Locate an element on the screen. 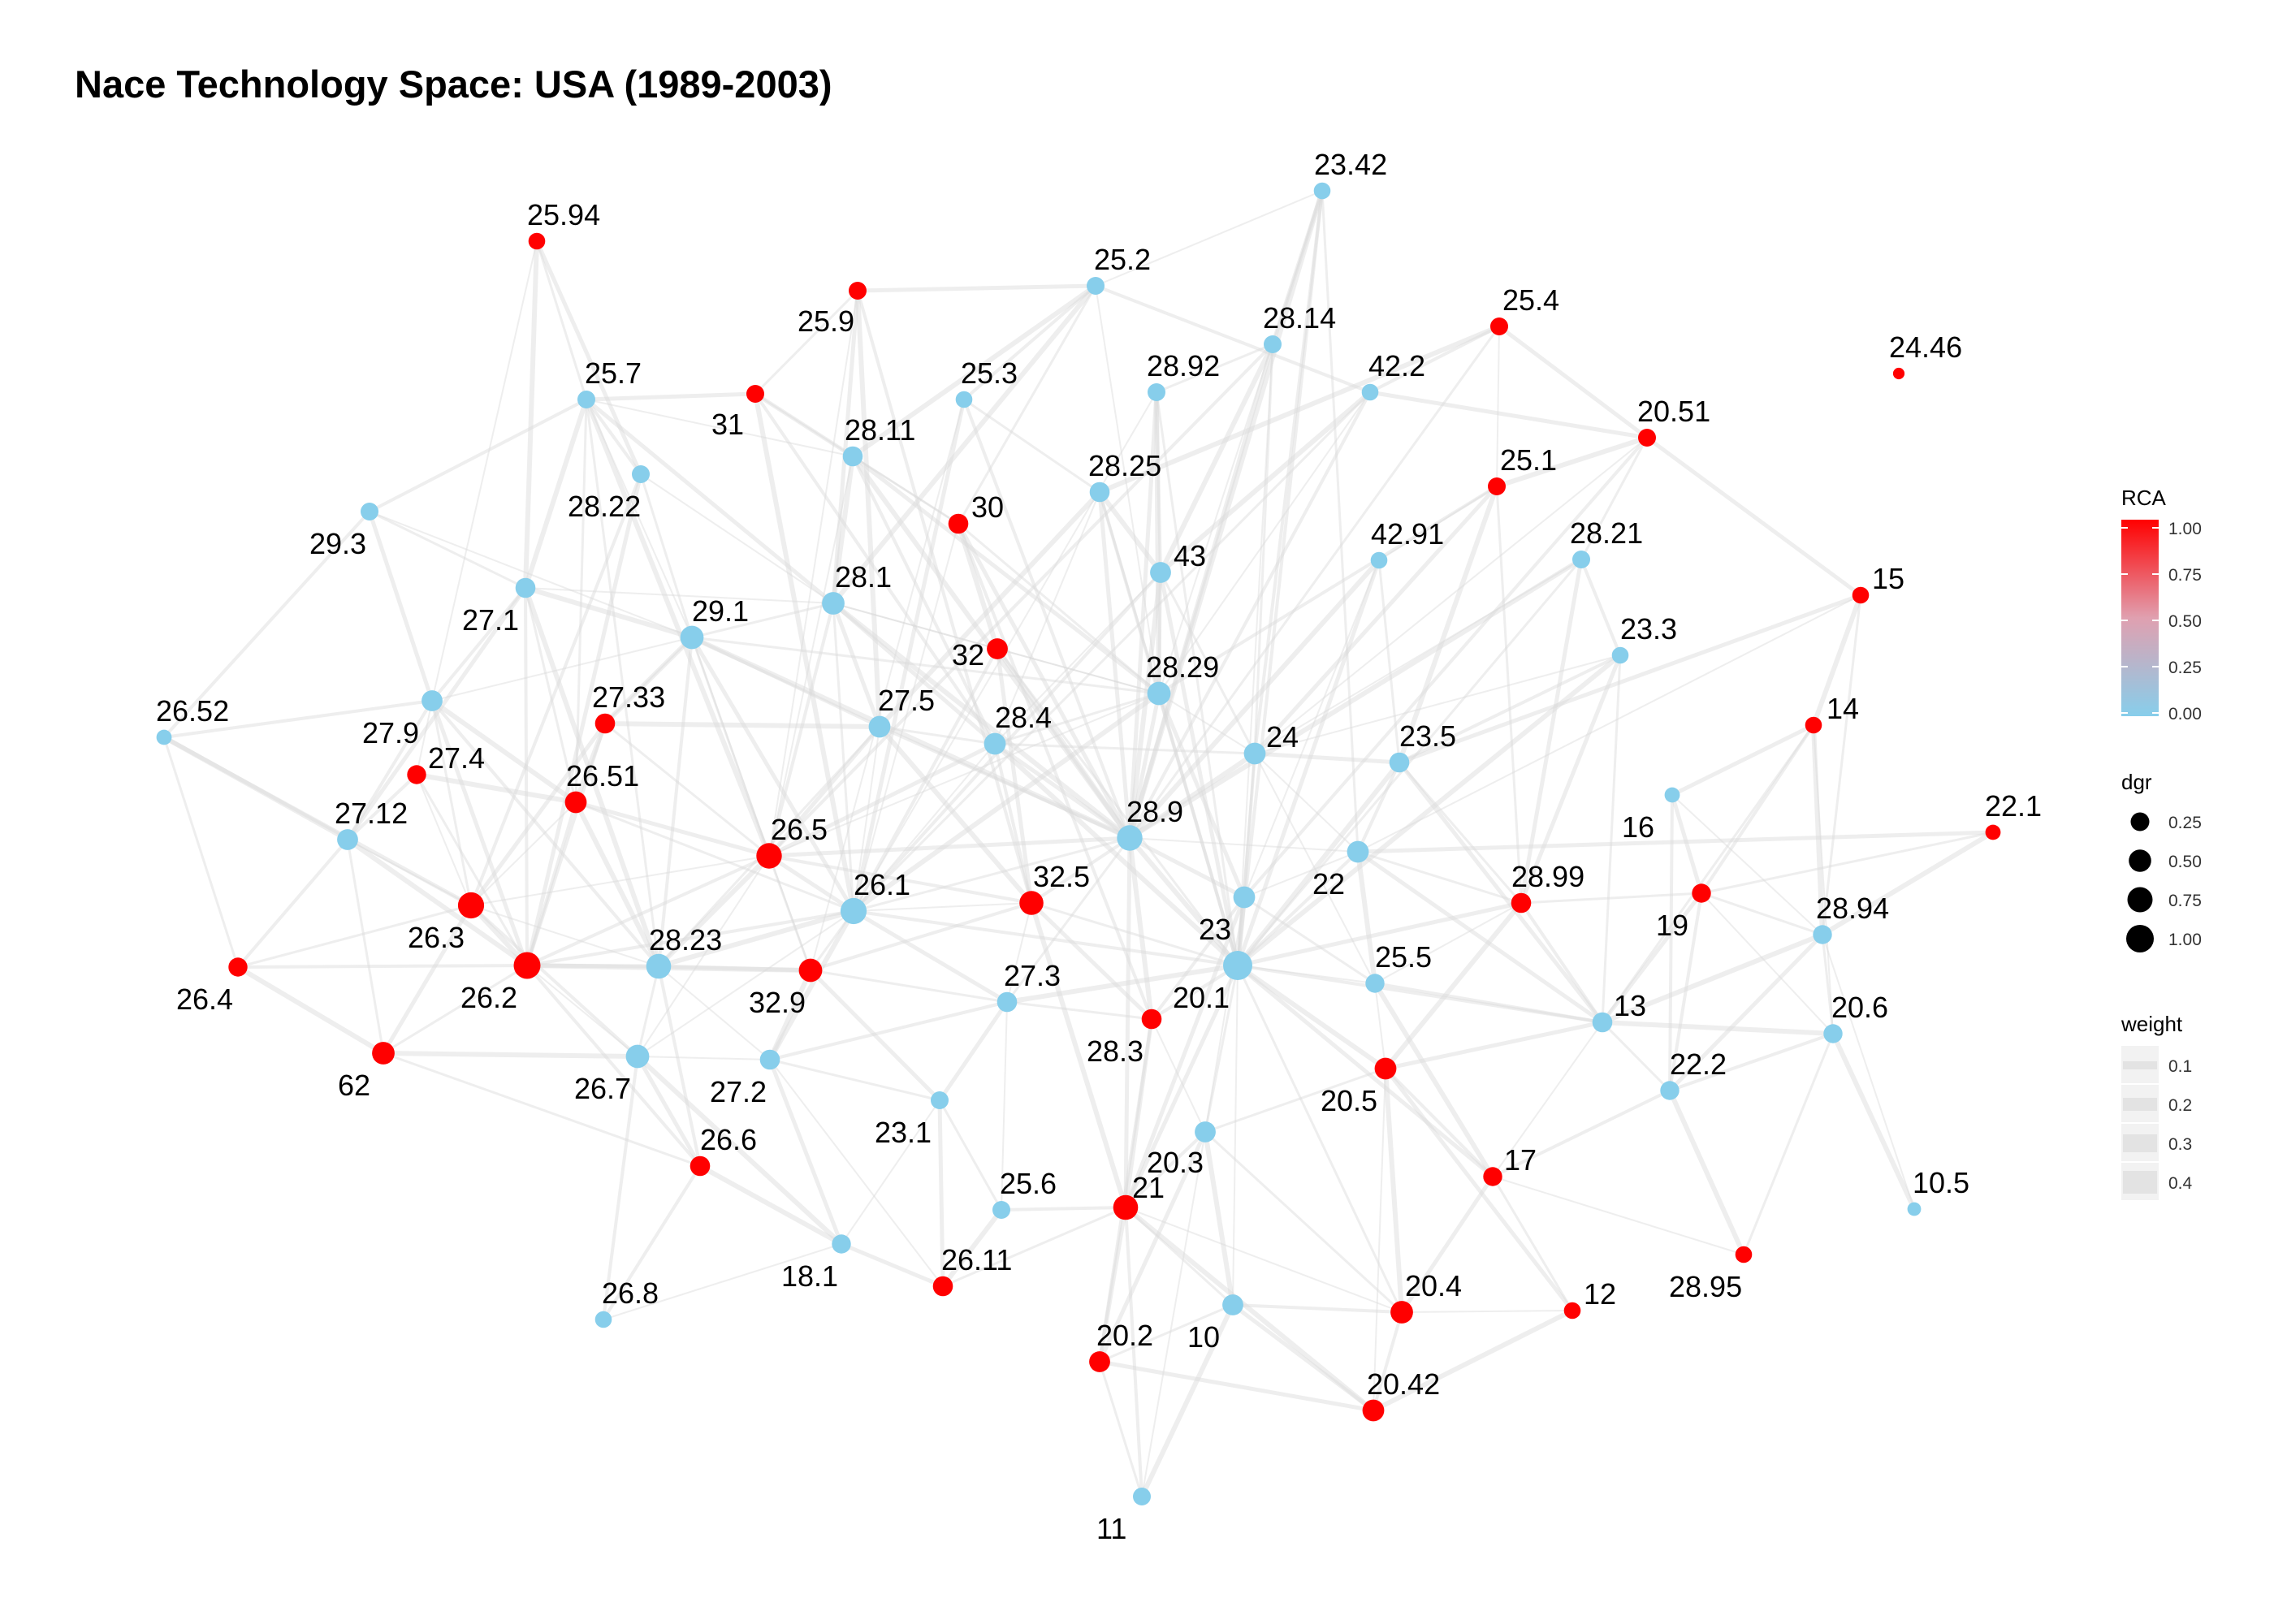 The image size is (2274, 1624). node-label-10: 10 is located at coordinates (1203, 1337).